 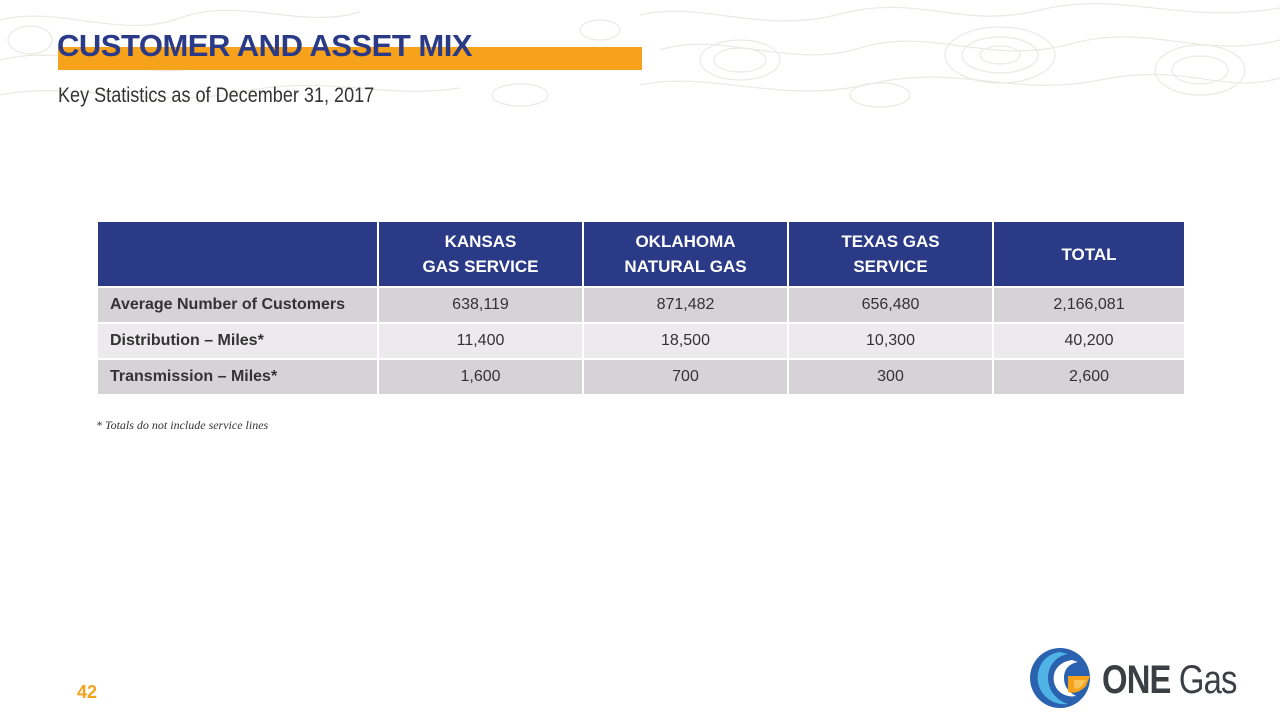 I want to click on row-label: Distribution – Miles*, so click(x=237, y=341).